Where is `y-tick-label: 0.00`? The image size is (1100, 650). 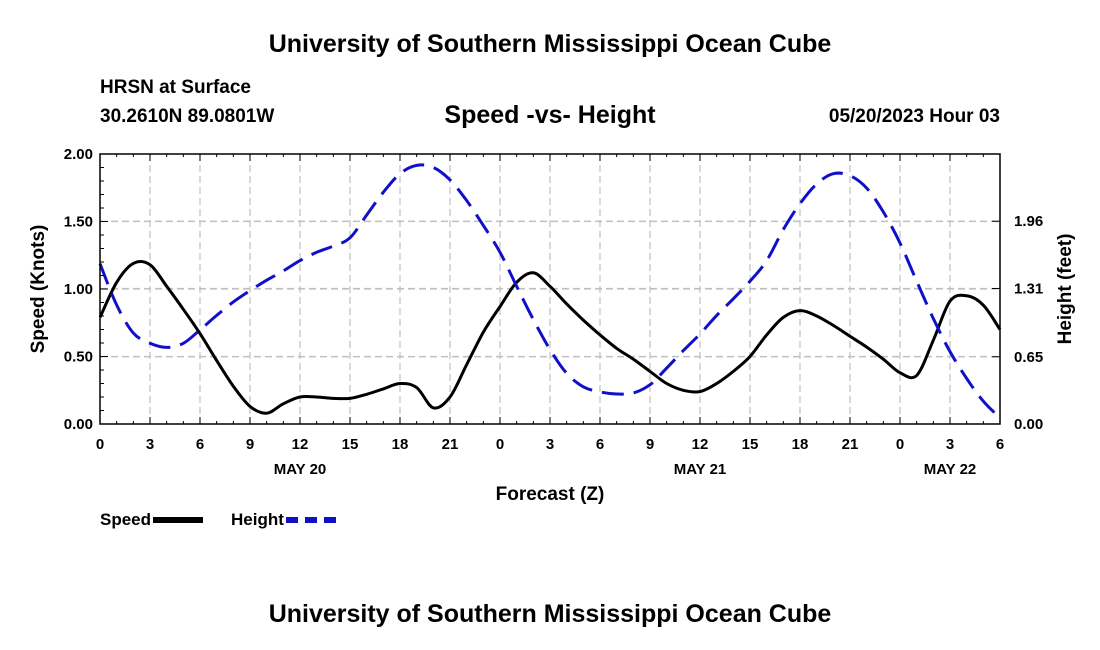
y-tick-label: 0.00 is located at coordinates (78, 424).